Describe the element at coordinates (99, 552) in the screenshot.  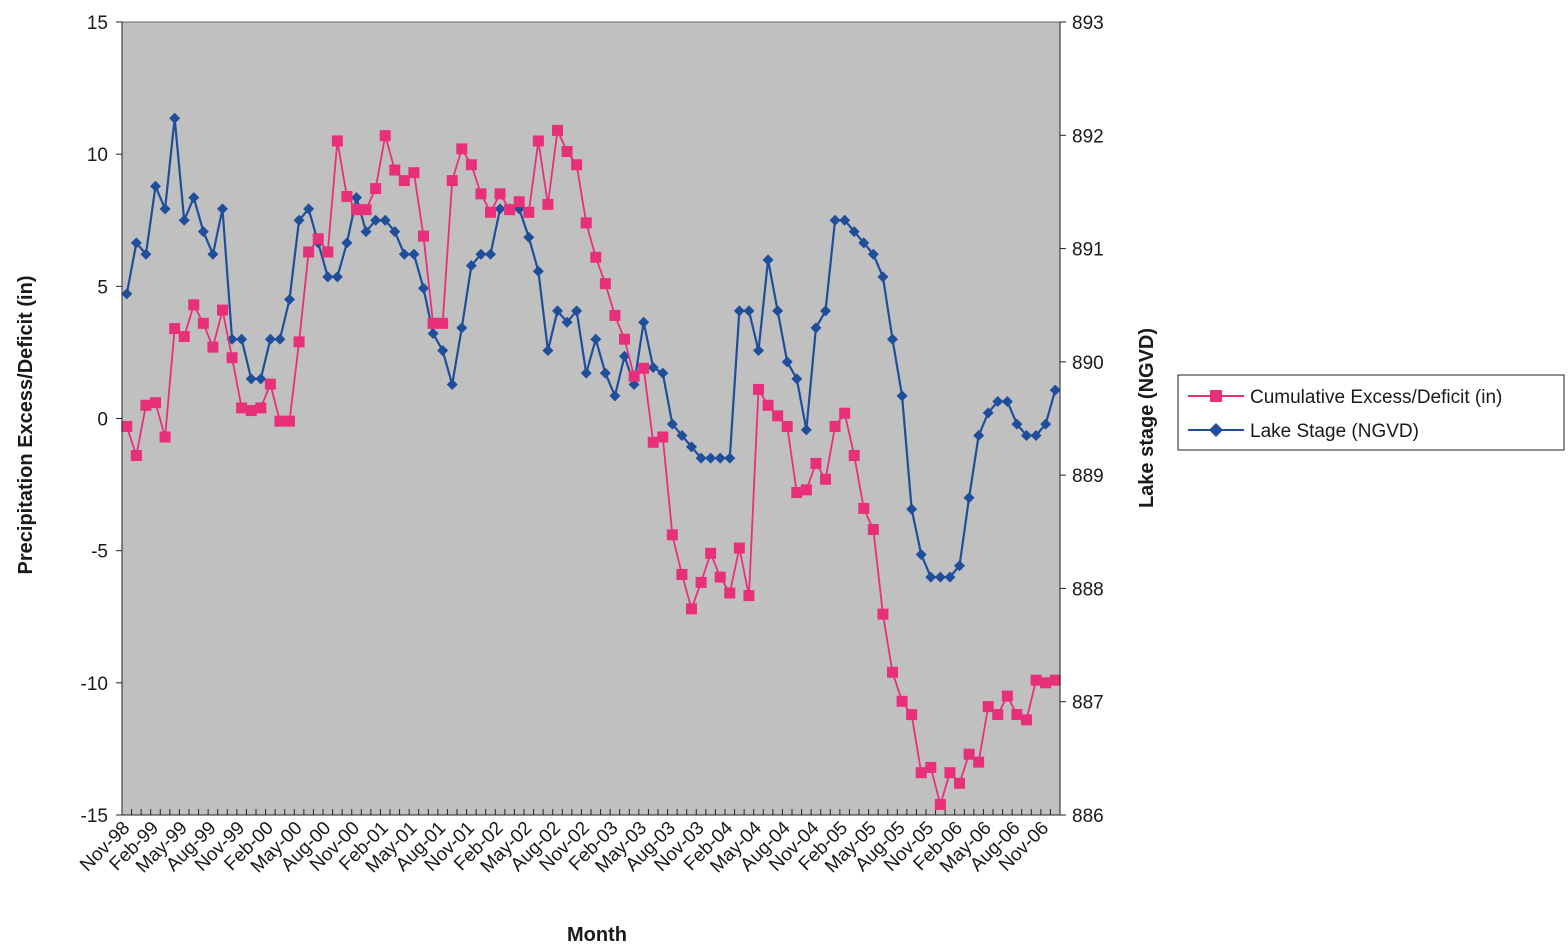
I see `y-tick-label: -5` at that location.